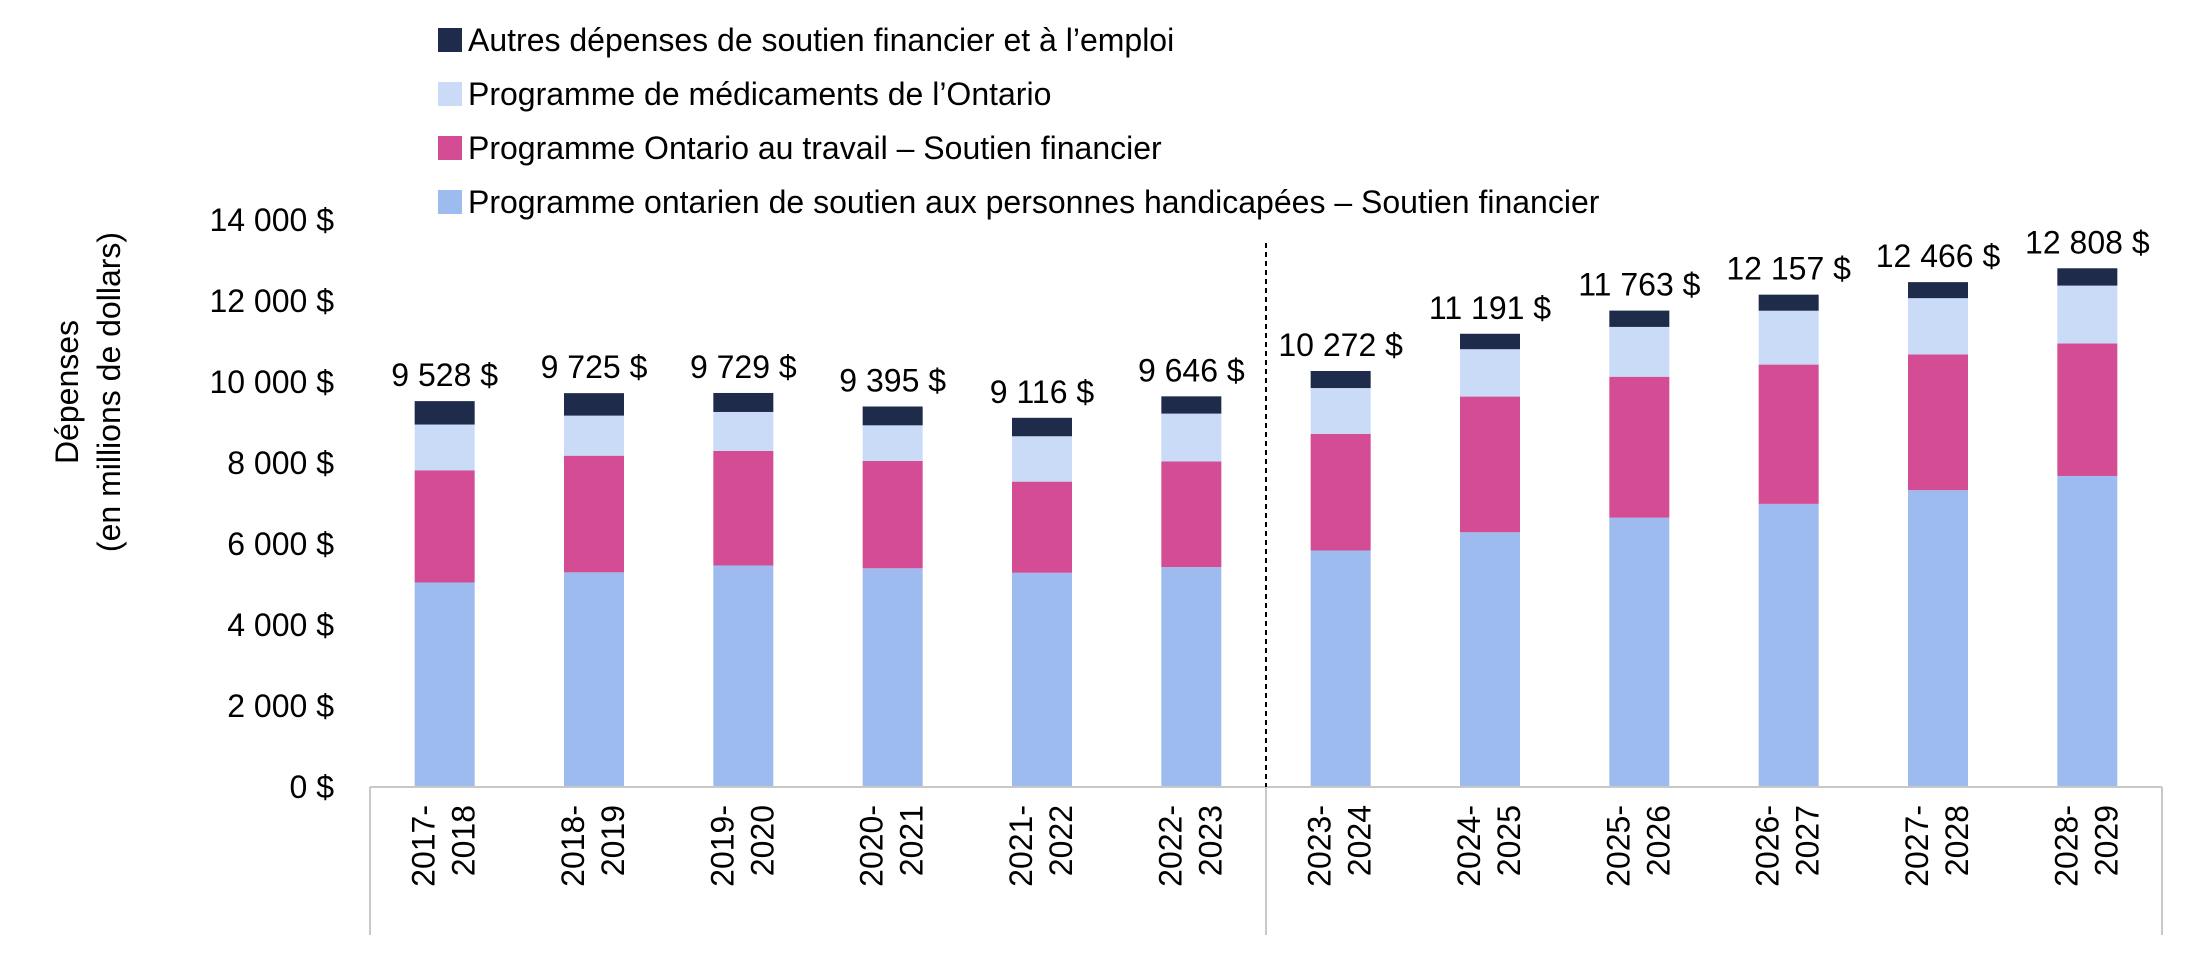 The width and height of the screenshot is (2212, 954). What do you see at coordinates (1191, 370) in the screenshot?
I see `total-label: 9 646 $` at bounding box center [1191, 370].